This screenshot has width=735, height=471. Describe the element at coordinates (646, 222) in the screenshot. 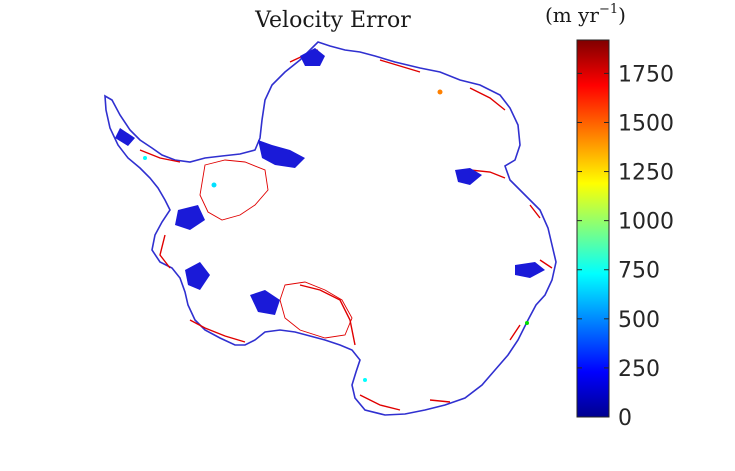

I see `colorbar-tick-label: 1000` at that location.